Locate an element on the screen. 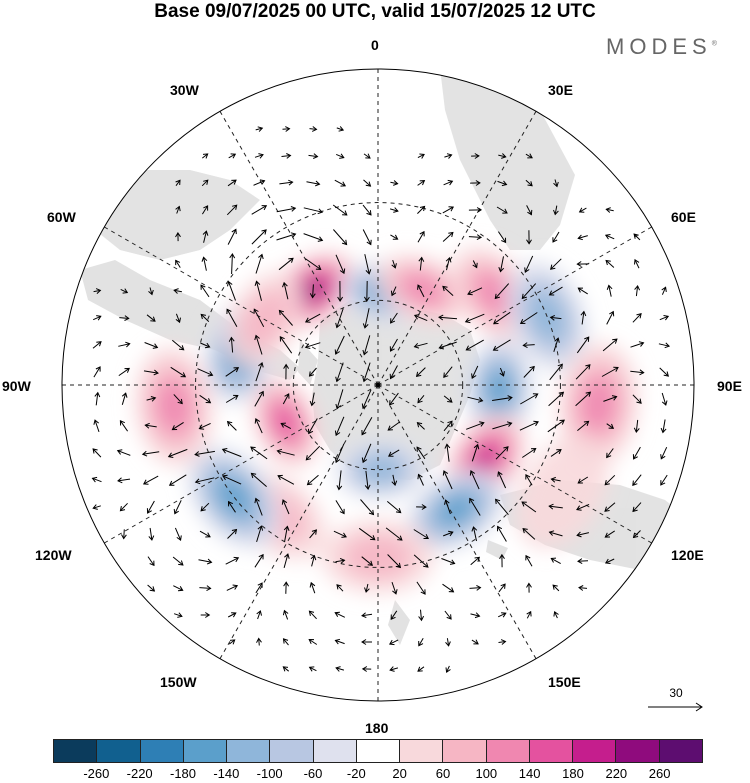  colorbar-tick-label: 140 is located at coordinates (529, 773).